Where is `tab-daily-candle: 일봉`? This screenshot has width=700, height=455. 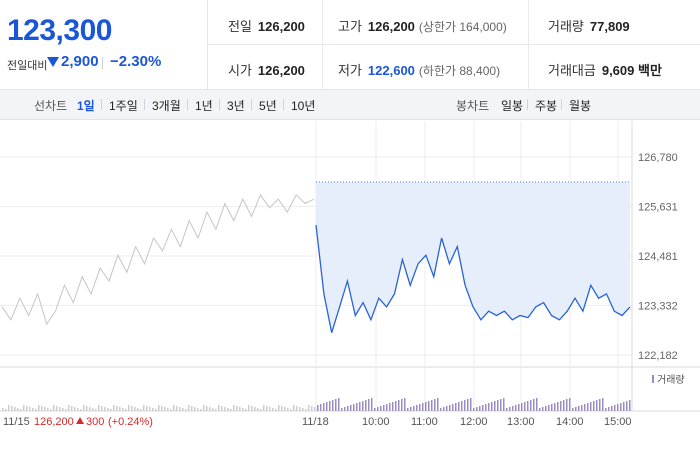
tab-daily-candle: 일봉 is located at coordinates (512, 106).